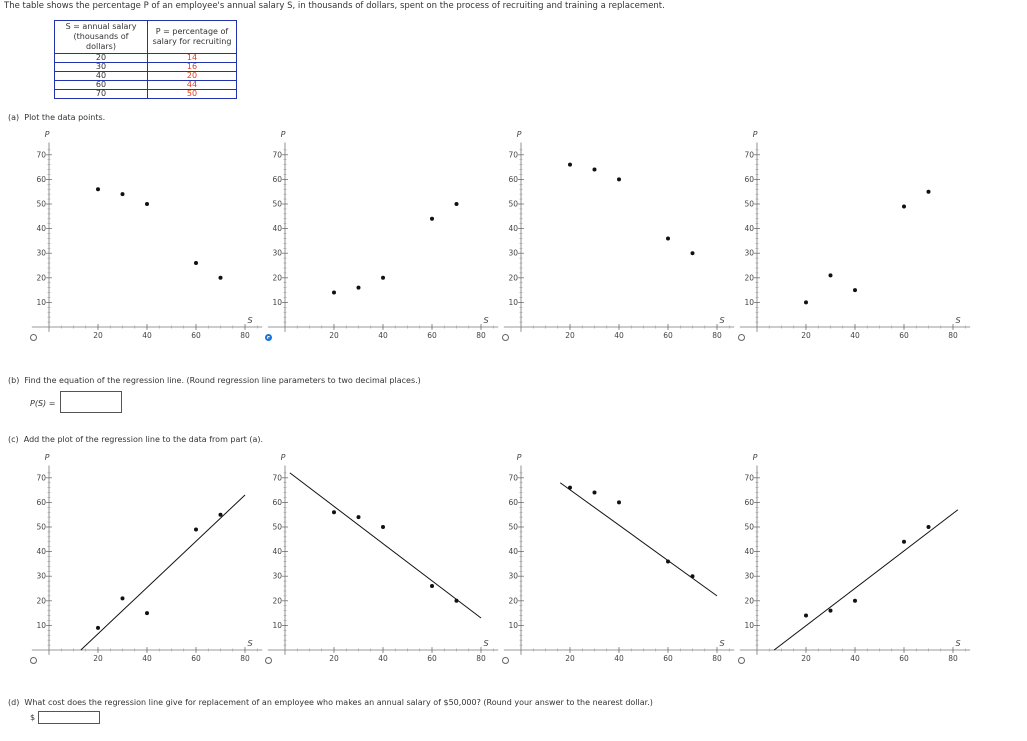  What do you see at coordinates (619, 235) in the screenshot?
I see `graph-a-option-3: 20 40 60 80 10 20 30 40 50 60 70 P S` at bounding box center [619, 235].